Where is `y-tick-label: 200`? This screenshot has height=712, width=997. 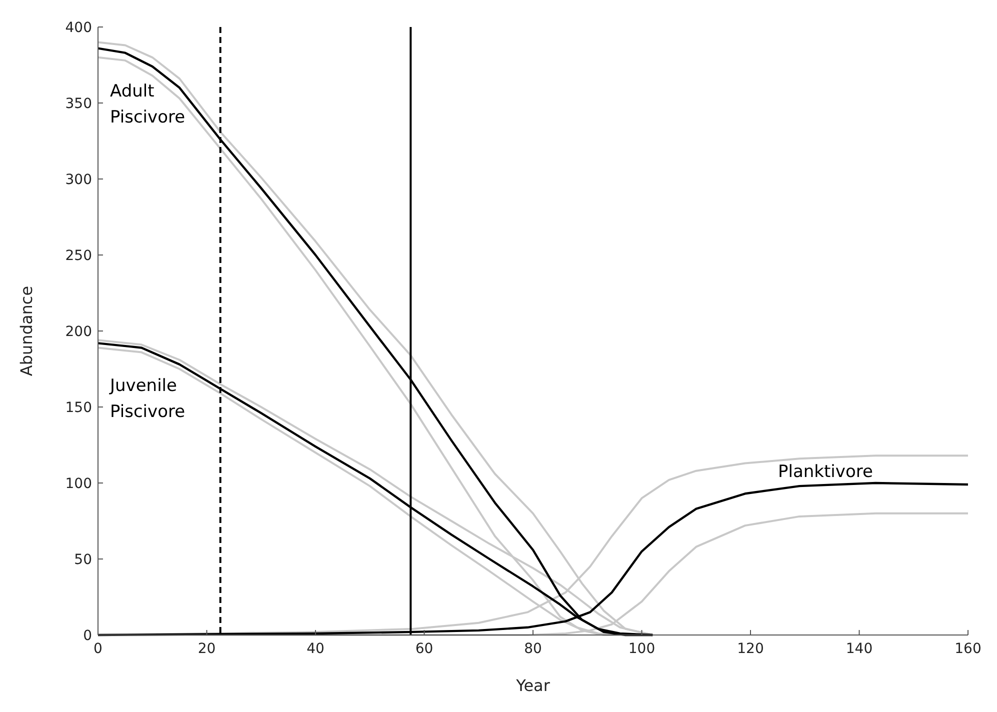
y-tick-label: 200 is located at coordinates (78, 332).